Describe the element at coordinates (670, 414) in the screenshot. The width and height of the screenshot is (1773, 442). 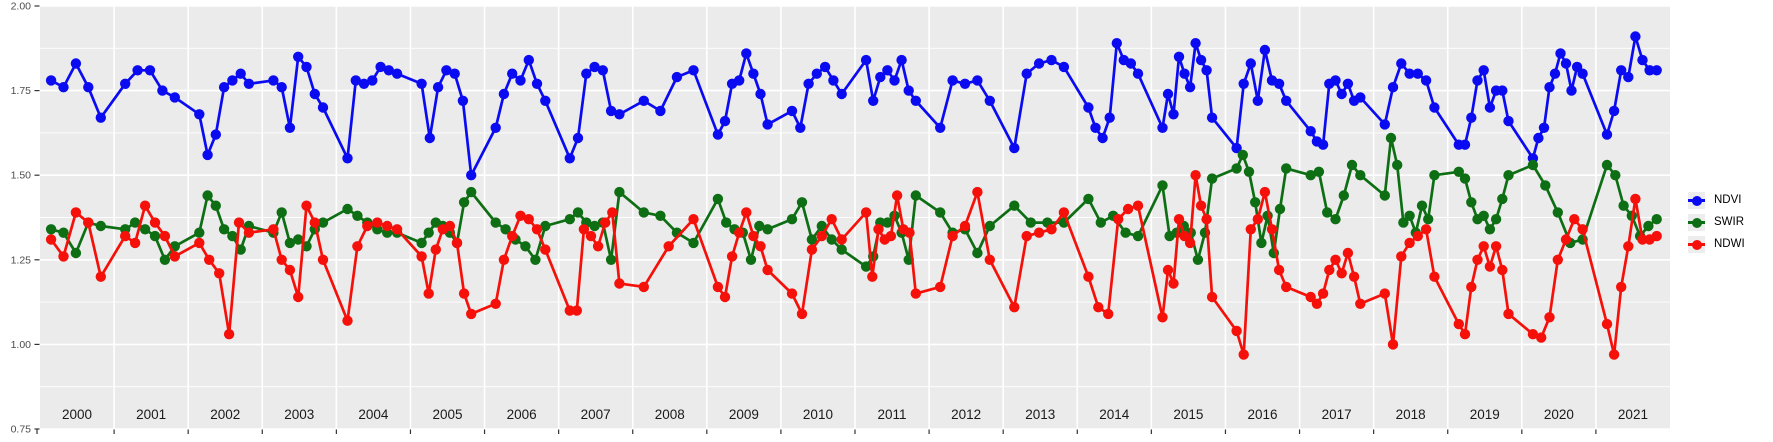
I see `svg-text: 2008` at that location.